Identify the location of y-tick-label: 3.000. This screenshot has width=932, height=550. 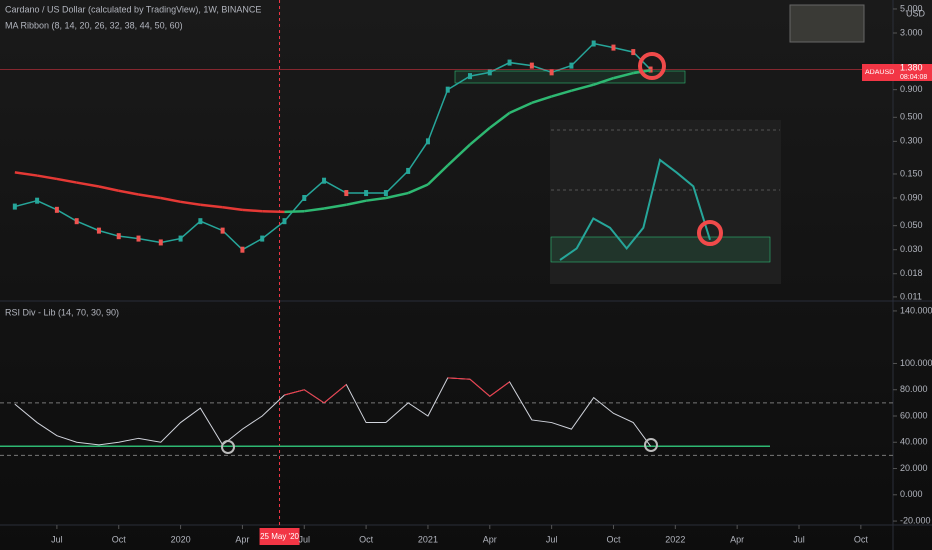
(911, 32).